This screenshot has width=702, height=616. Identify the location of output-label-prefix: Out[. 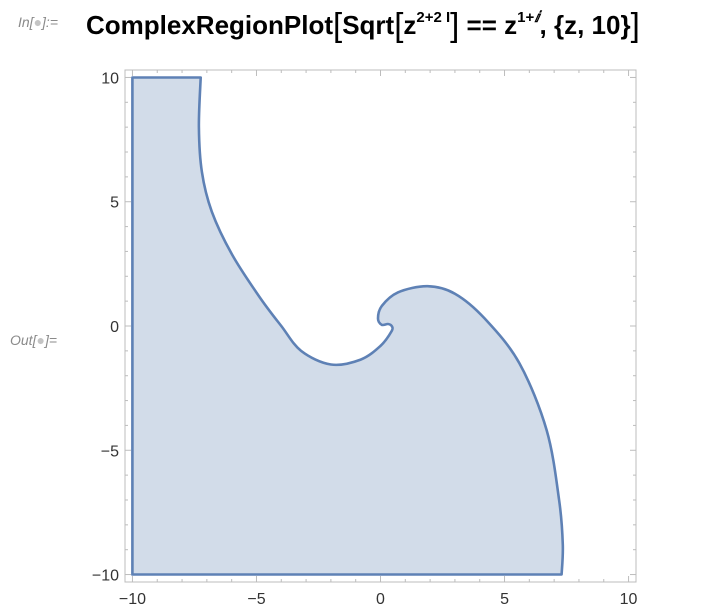
(23, 340).